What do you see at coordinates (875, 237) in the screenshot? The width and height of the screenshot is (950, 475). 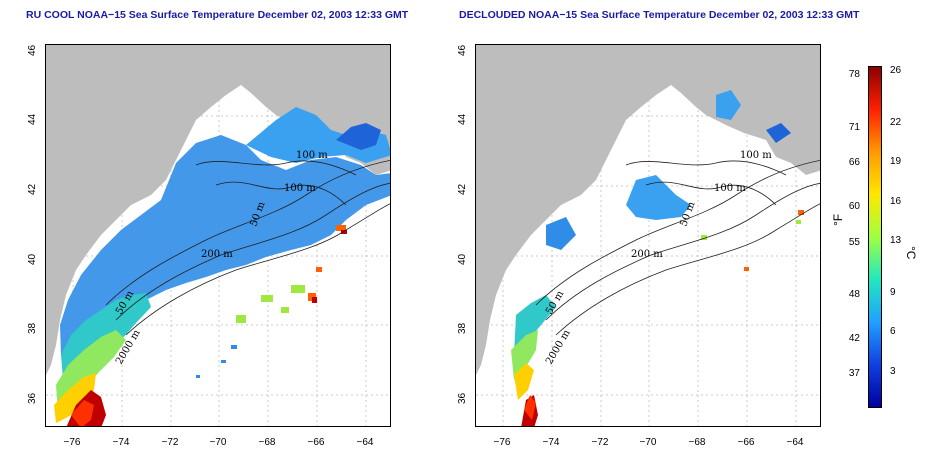 I see `temperature-colorbar` at bounding box center [875, 237].